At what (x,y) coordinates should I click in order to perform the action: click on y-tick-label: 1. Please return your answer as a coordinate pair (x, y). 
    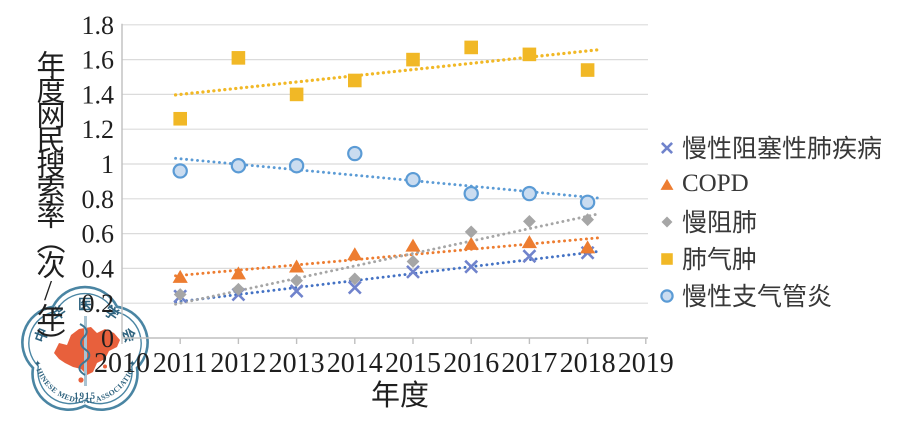
    Looking at the image, I should click on (107, 164).